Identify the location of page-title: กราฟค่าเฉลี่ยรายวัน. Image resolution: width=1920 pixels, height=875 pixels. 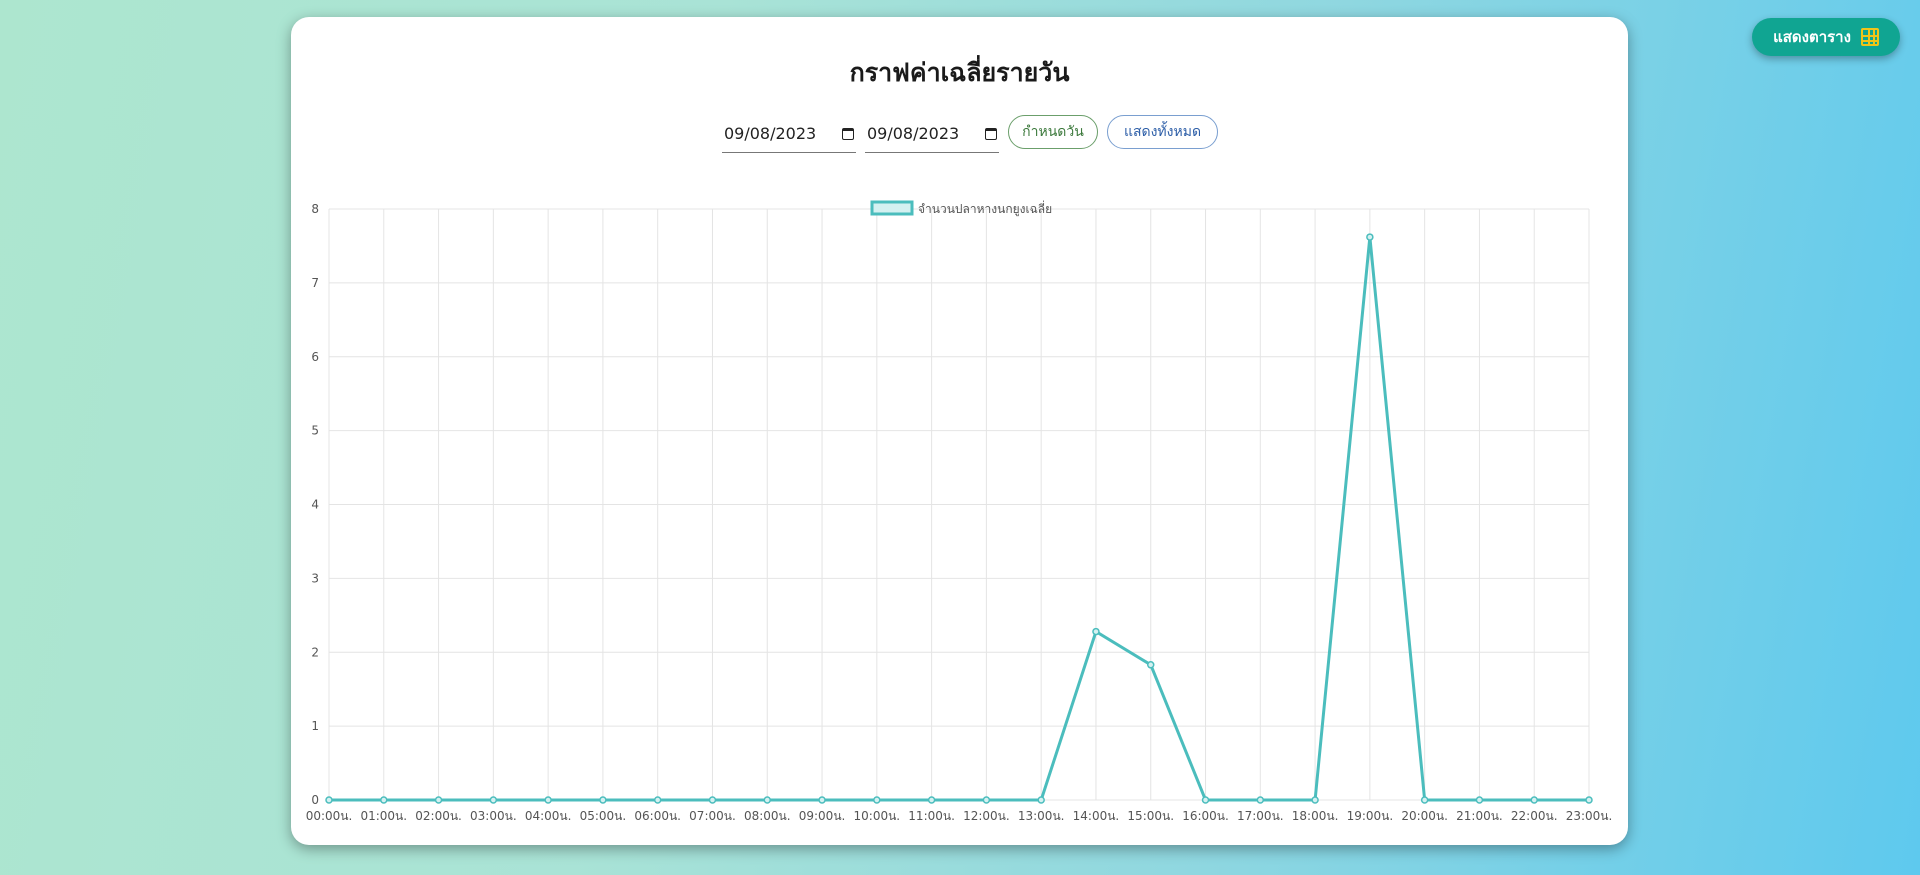
(959, 72).